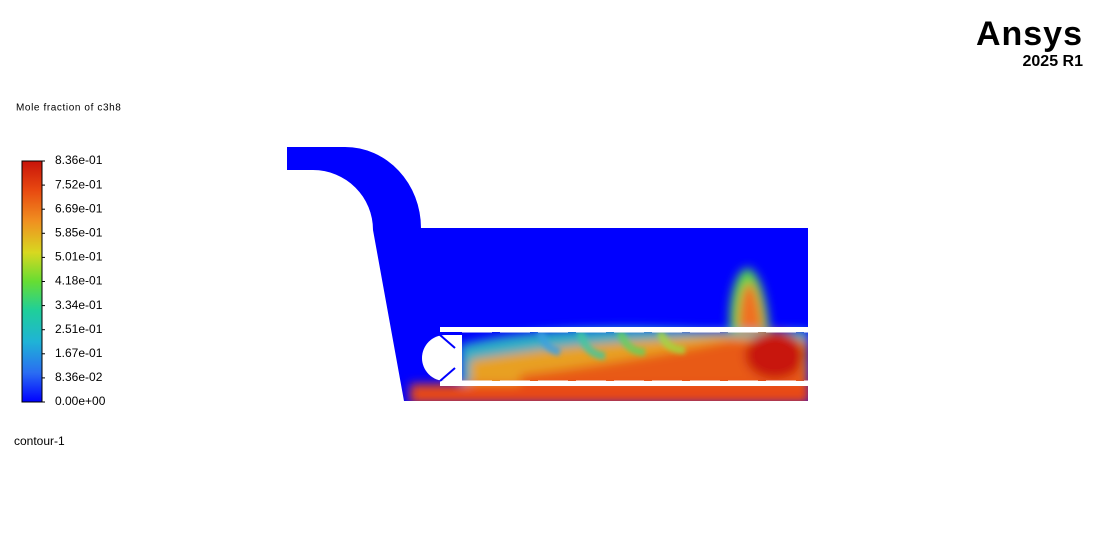 This screenshot has height=548, width=1095. What do you see at coordinates (1029, 34) in the screenshot?
I see `brand: Ansys` at bounding box center [1029, 34].